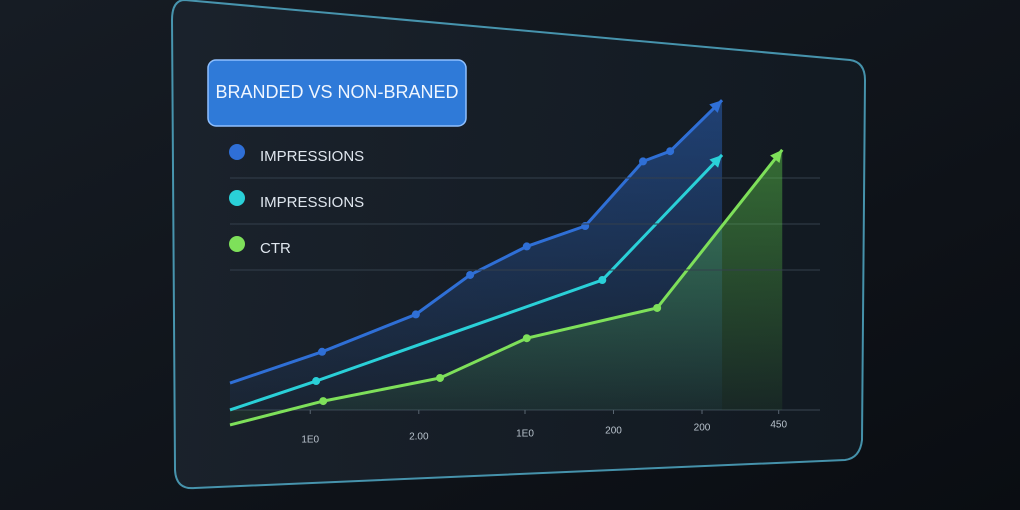  What do you see at coordinates (275, 248) in the screenshot?
I see `legend-label: CTR` at bounding box center [275, 248].